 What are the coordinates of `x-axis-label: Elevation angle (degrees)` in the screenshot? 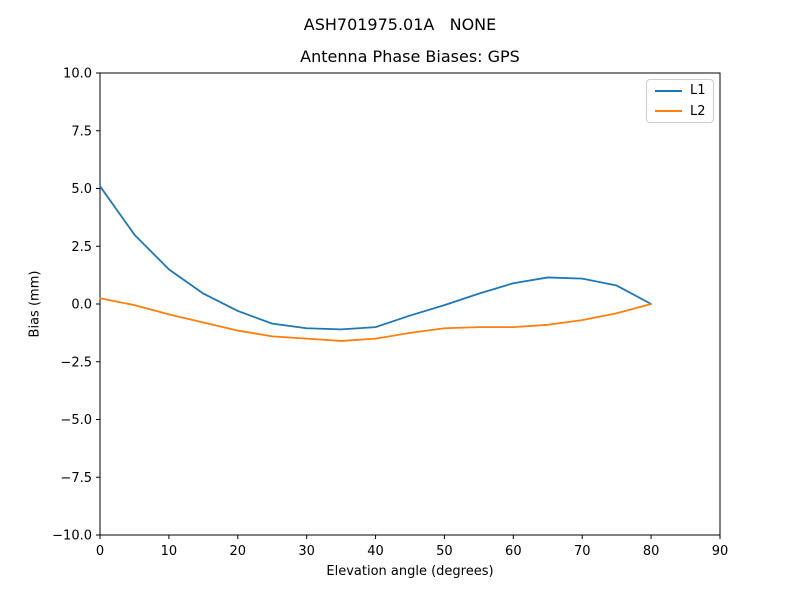 It's located at (410, 571).